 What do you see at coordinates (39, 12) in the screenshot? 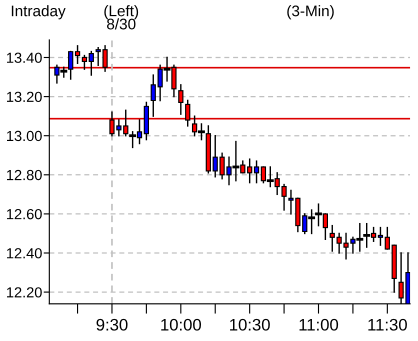
I see `chart-title: Intraday` at bounding box center [39, 12].